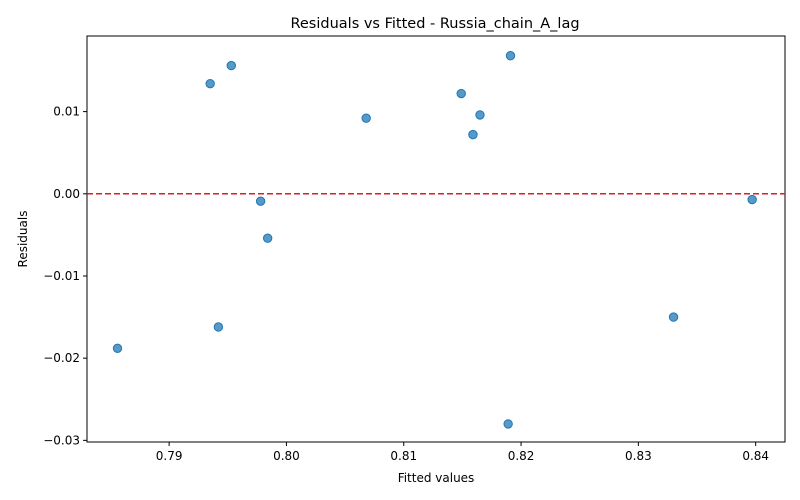 The image size is (800, 500). Describe the element at coordinates (638, 456) in the screenshot. I see `x-tick-label: 0.83` at that location.